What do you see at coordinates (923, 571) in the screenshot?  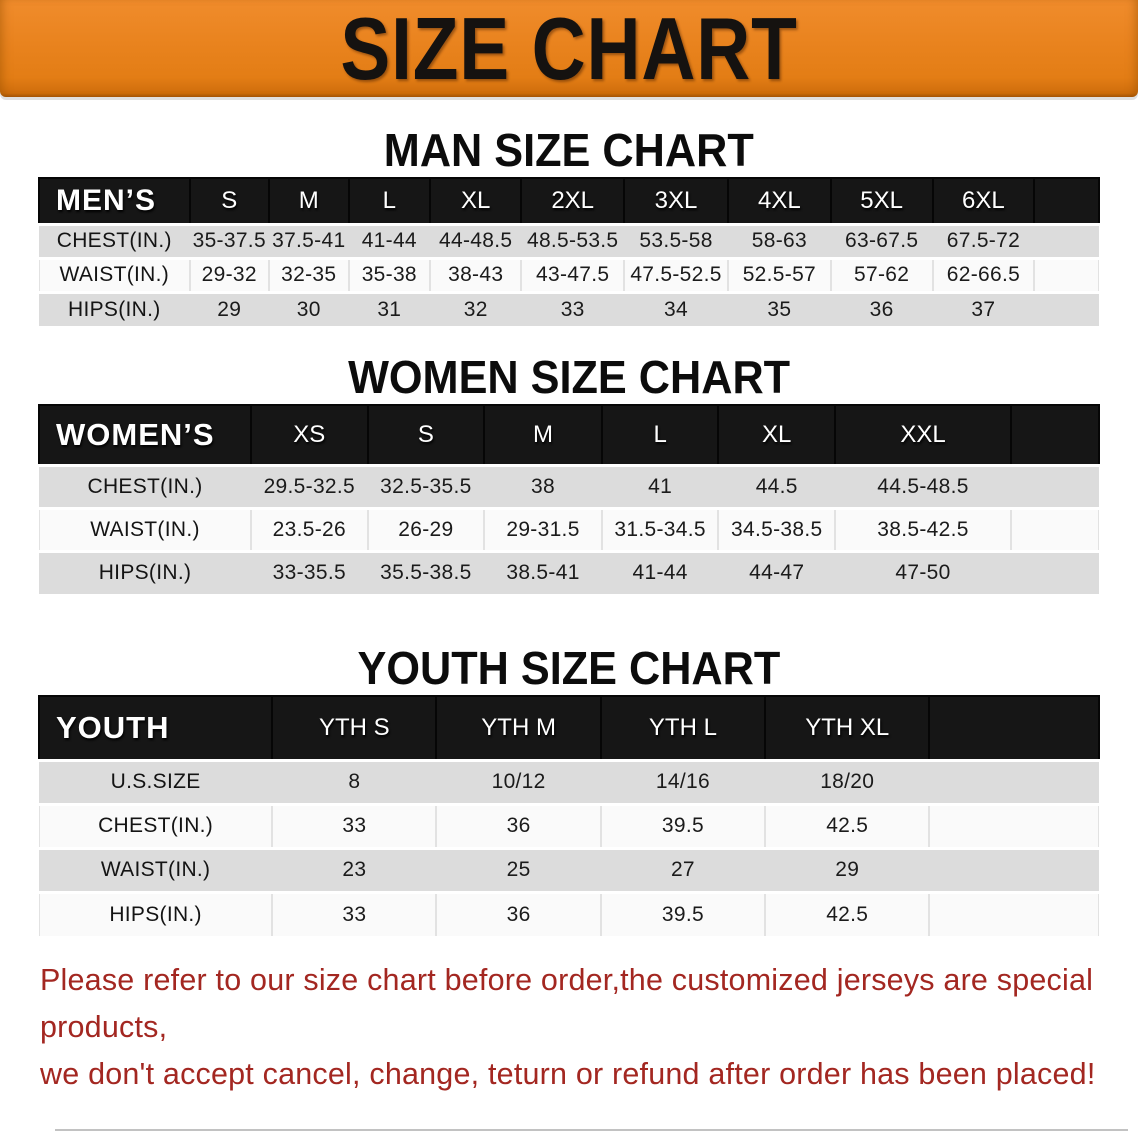 I see `size-cell: 47-50` at bounding box center [923, 571].